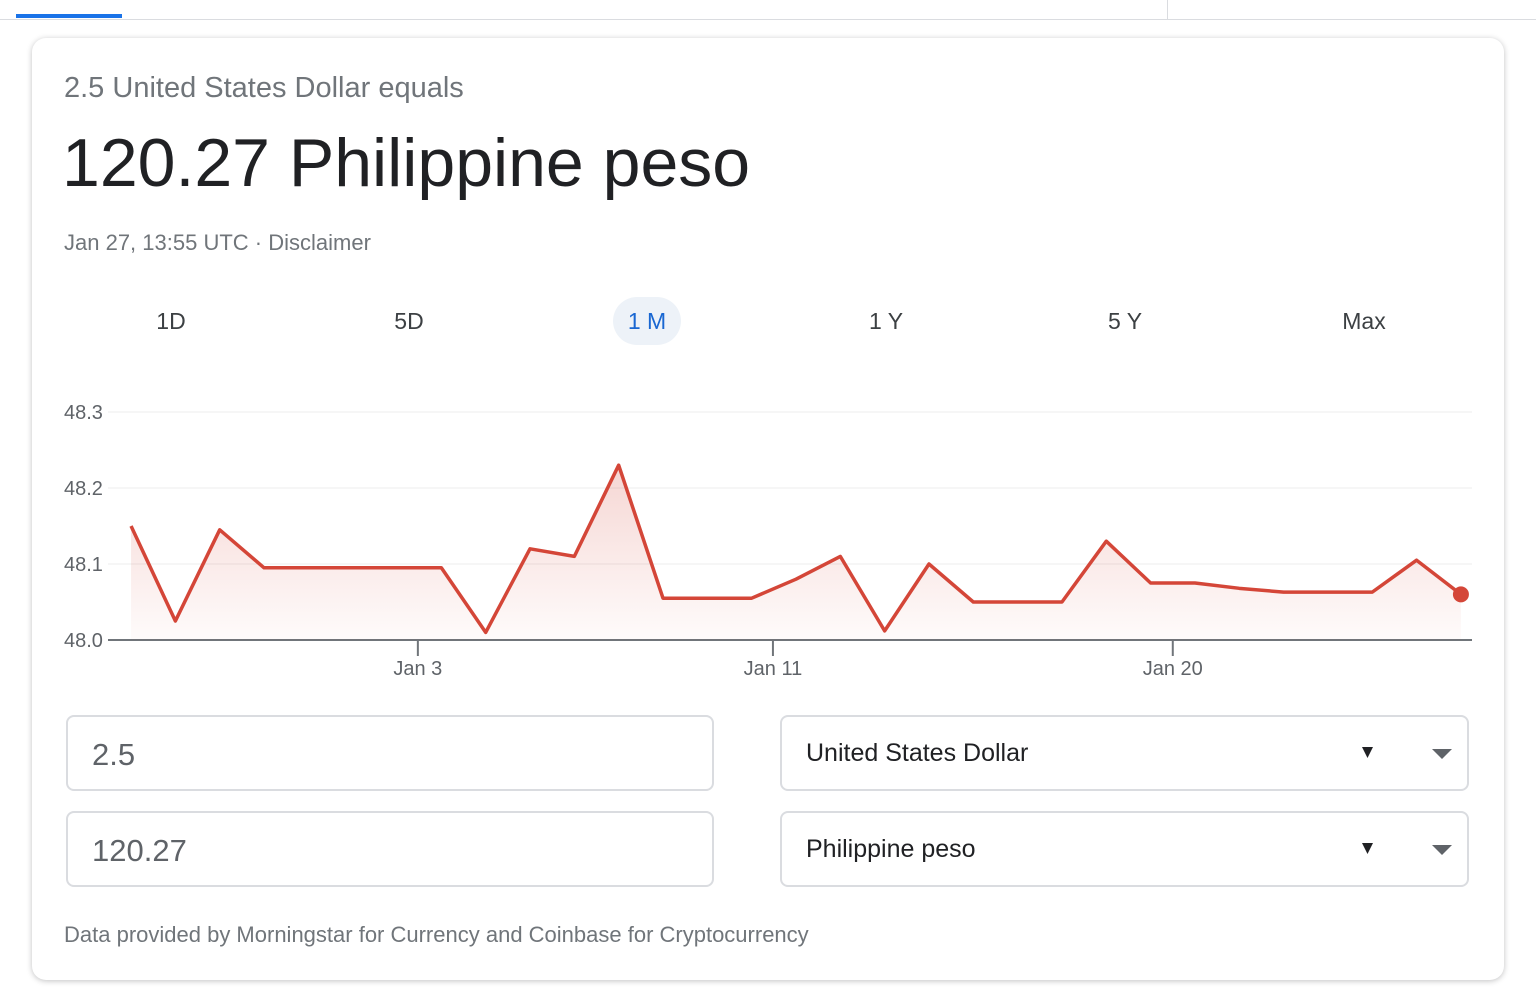  I want to click on range-tab: 1D, so click(171, 321).